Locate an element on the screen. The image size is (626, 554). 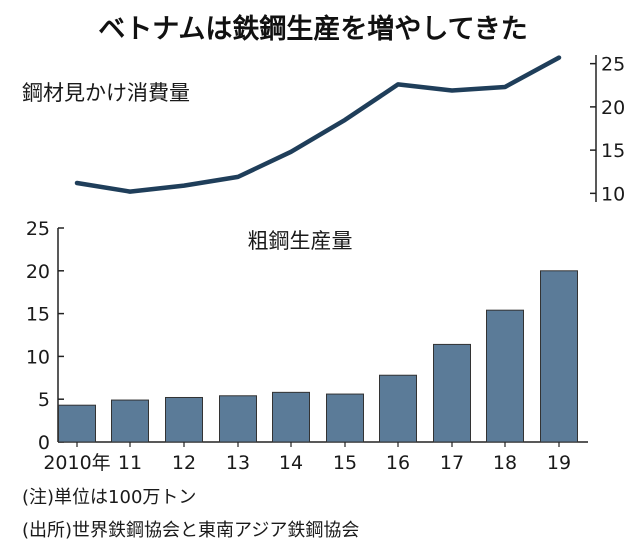
bar-x-tick-label: 2010年 is located at coordinates (76, 463).